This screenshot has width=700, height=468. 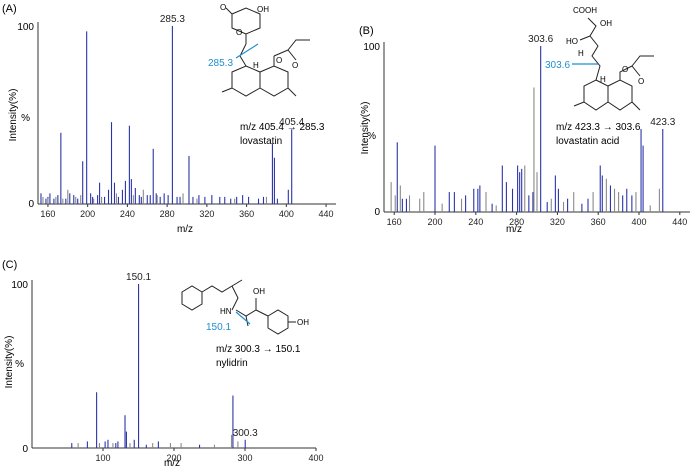 What do you see at coordinates (13, 115) in the screenshot?
I see `y-axis-label-a: Intensity(%)` at bounding box center [13, 115].